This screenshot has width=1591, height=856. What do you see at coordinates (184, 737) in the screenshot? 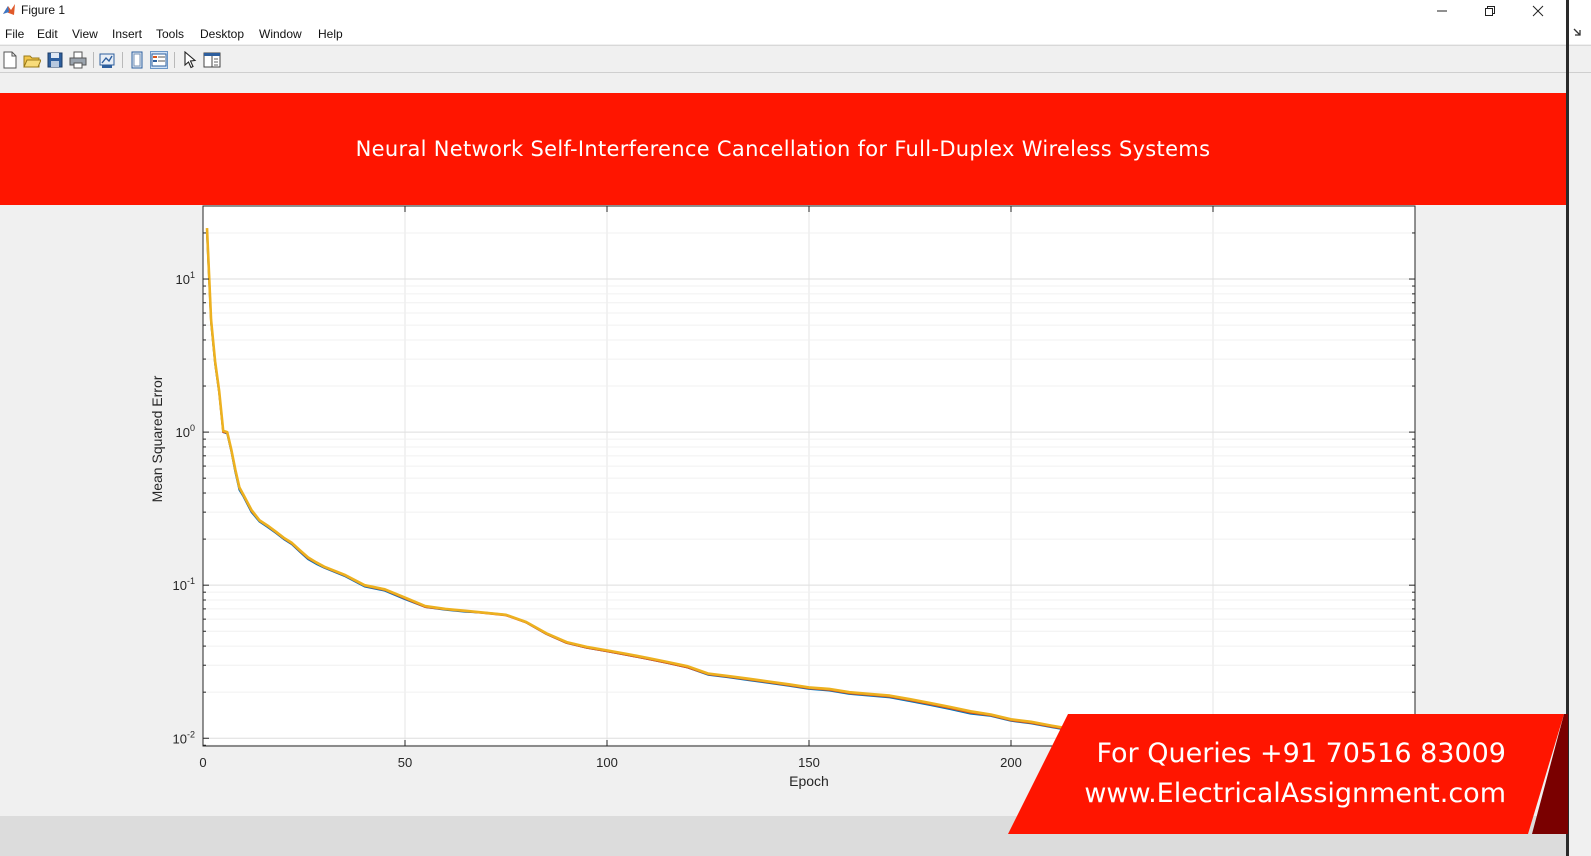
I see `y-tick-label: 10⁻²` at bounding box center [184, 737].